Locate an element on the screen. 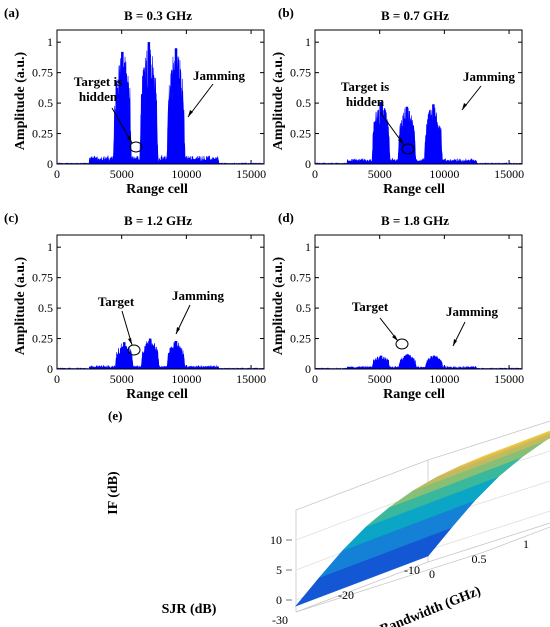  panel-tag: (a) is located at coordinates (11, 12).